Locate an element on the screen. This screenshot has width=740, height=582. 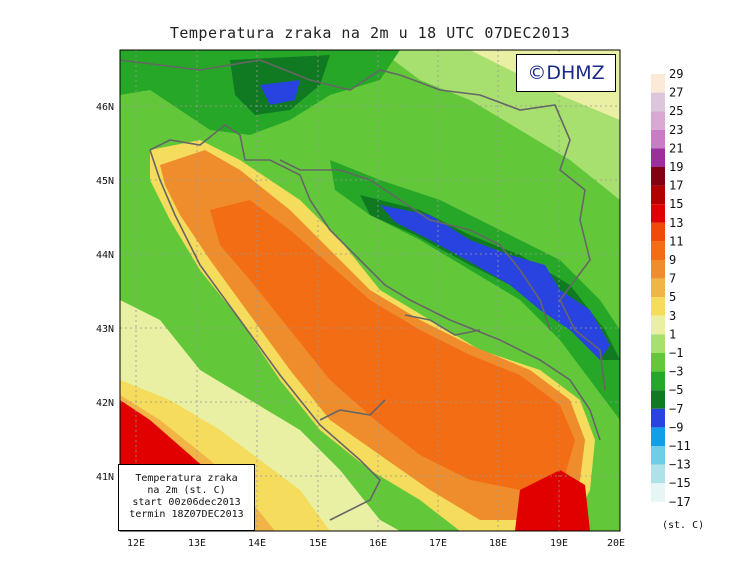
lat-axis: 41N 42N 43N 44N 45N 46N is located at coordinates (105, 292).